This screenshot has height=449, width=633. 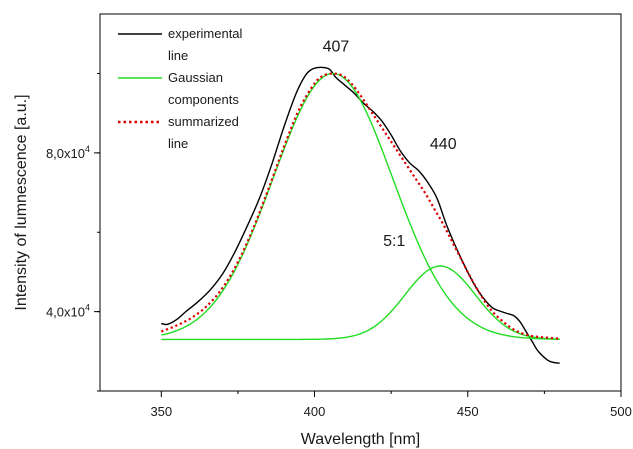 I want to click on y-tick-label: 8,0x10⁴, so click(x=68, y=152).